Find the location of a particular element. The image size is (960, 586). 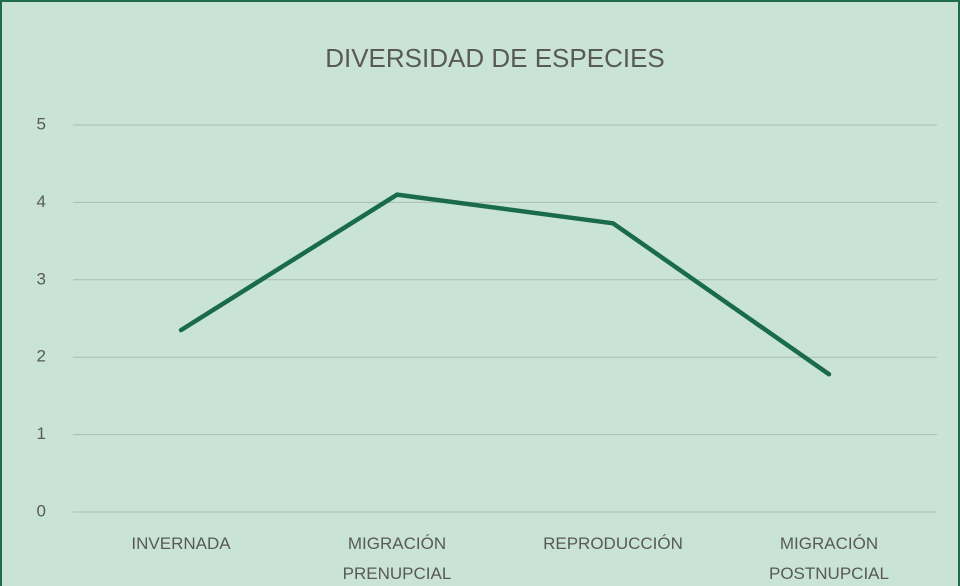

y-tick-label: 0 is located at coordinates (41, 510).